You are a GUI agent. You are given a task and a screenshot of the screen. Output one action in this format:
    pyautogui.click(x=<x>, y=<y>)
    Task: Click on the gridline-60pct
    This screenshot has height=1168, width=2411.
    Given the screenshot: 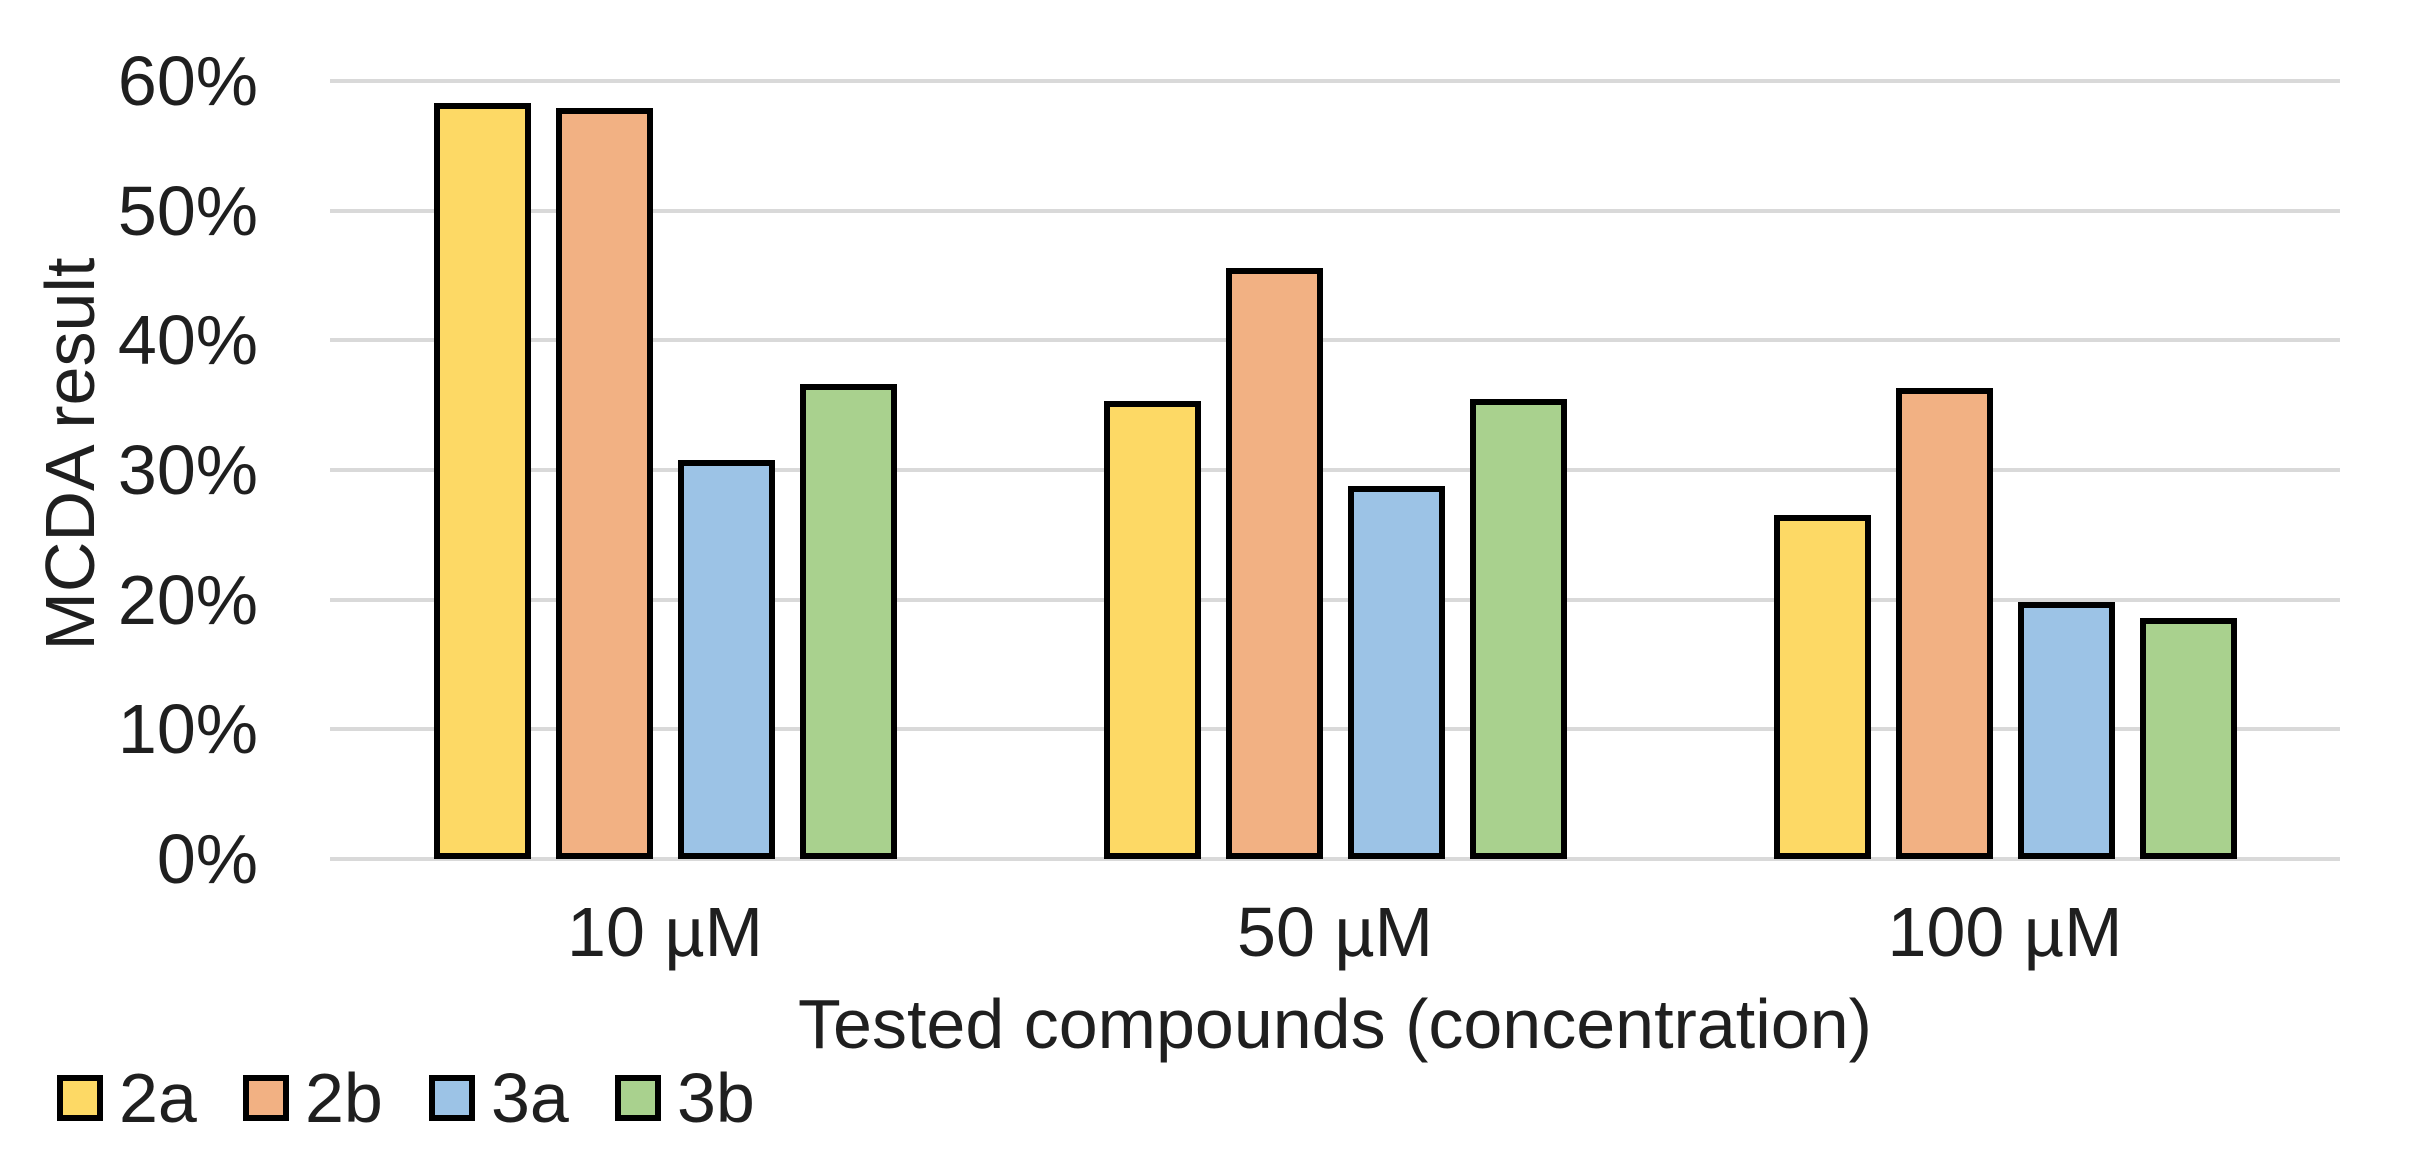 What is the action you would take?
    pyautogui.click(x=1335, y=81)
    